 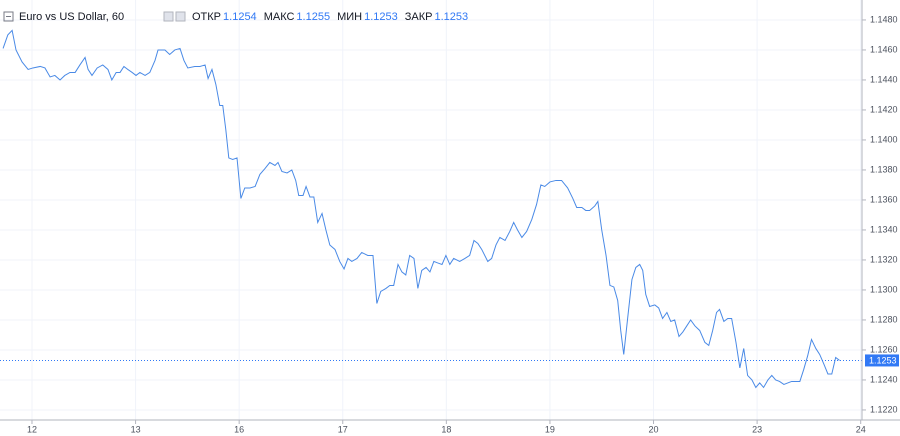 I want to click on y-tick-label: 1.1360, so click(x=884, y=199).